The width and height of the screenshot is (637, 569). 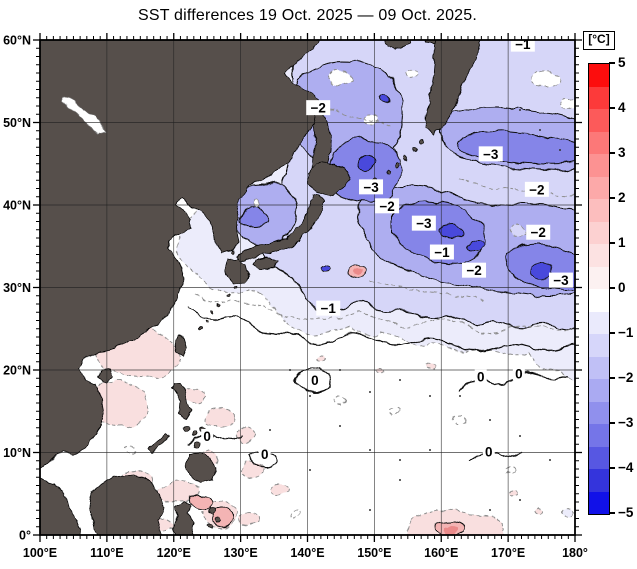 I want to click on lon-axis-label: 120°E, so click(x=174, y=553).